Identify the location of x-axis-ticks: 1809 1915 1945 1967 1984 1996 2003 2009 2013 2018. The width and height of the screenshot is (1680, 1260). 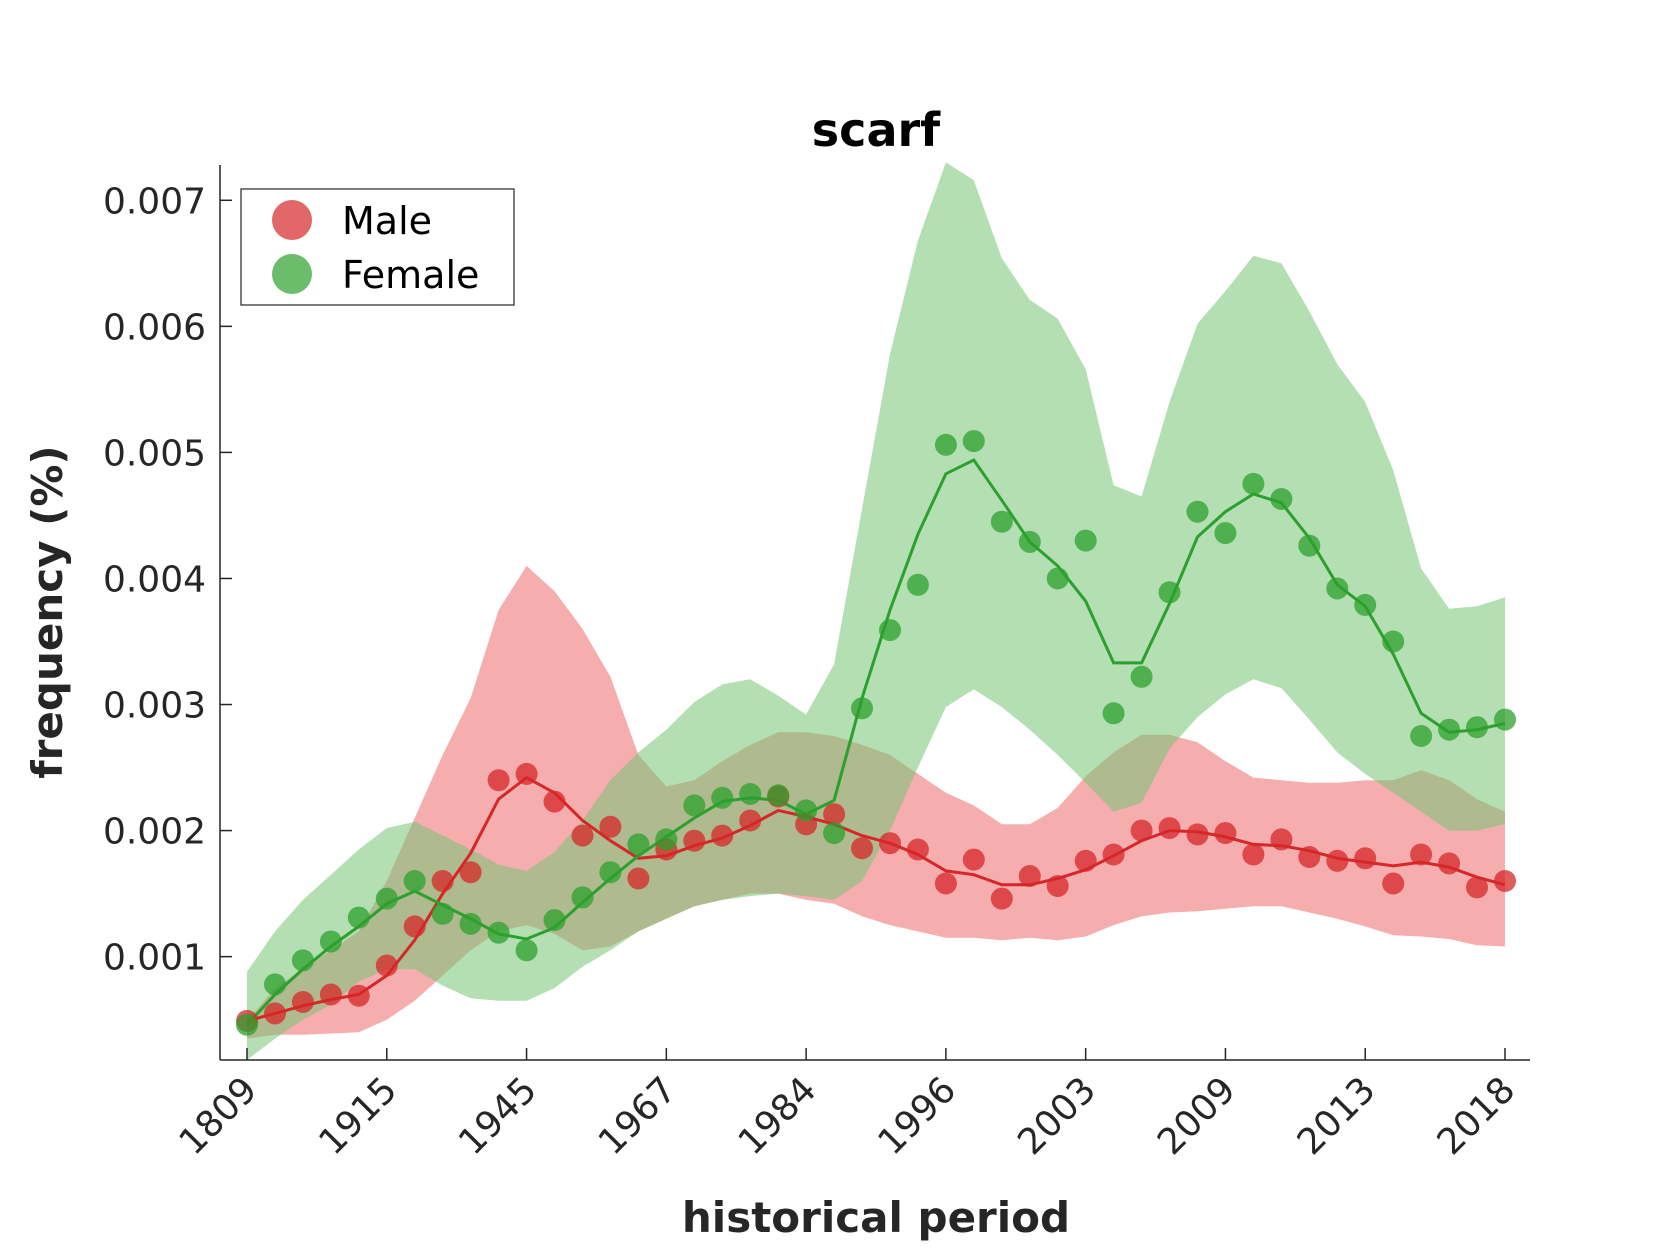
(848, 1105).